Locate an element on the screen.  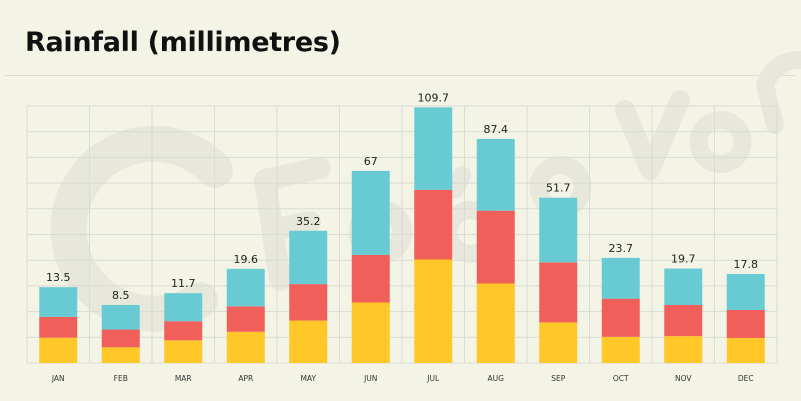
x-tick-label: APR is located at coordinates (245, 378).